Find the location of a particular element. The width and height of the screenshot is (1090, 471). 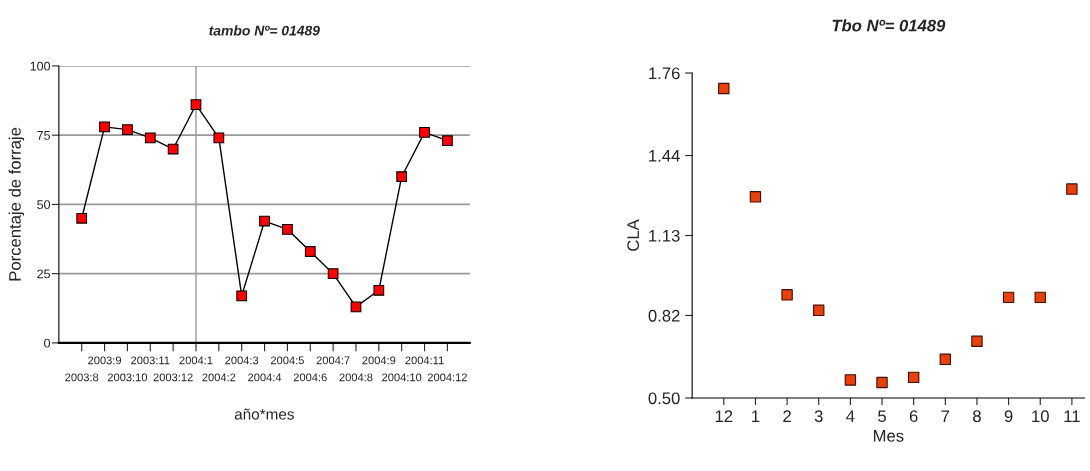

x-tick-label: 2 is located at coordinates (787, 416).